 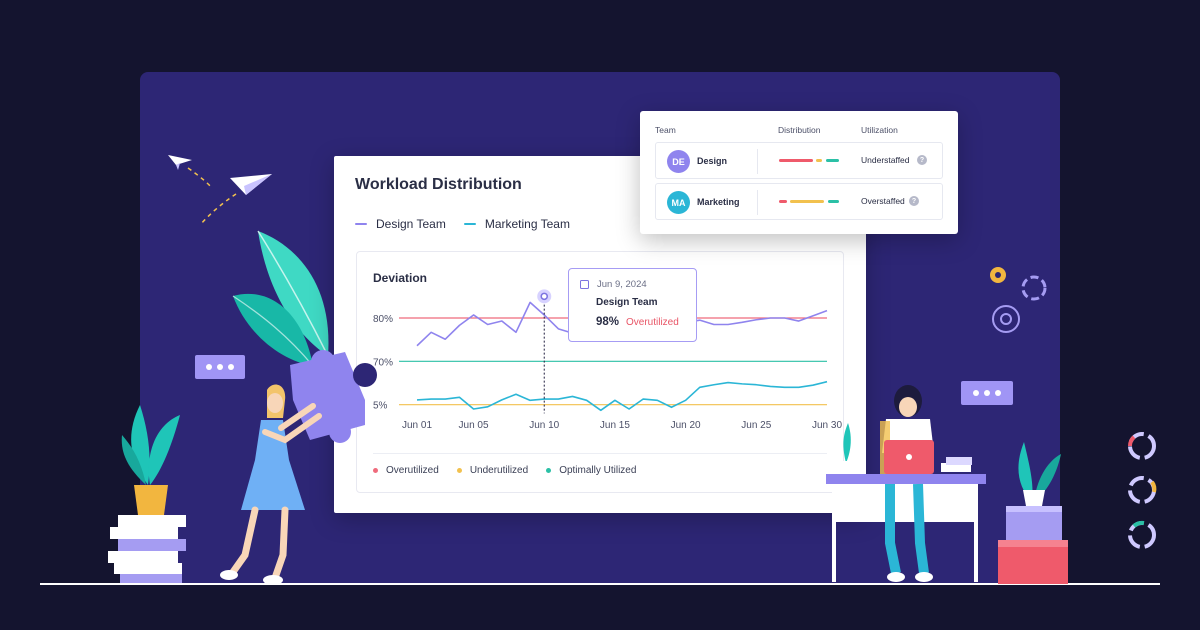 What do you see at coordinates (627, 302) in the screenshot?
I see `tooltip-team: Design Team` at bounding box center [627, 302].